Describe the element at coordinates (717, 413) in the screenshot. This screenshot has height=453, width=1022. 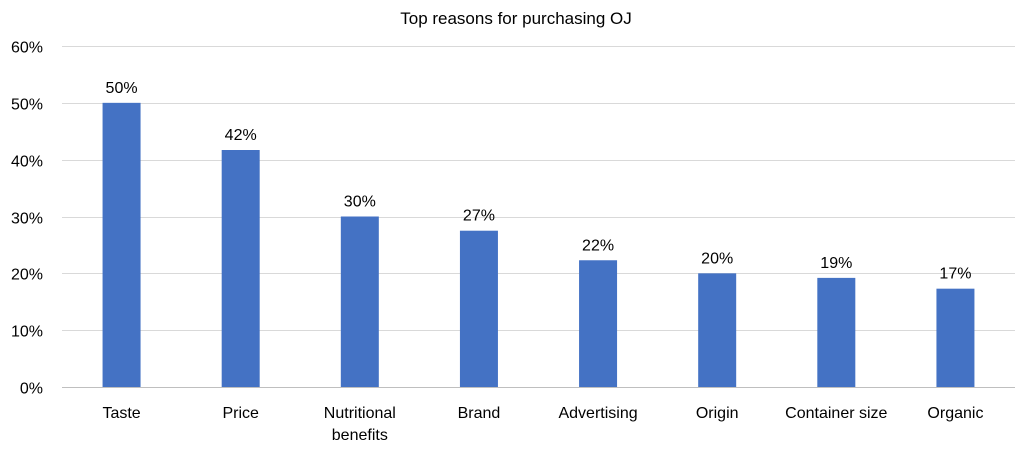
I see `x-tick-label: Origin` at that location.